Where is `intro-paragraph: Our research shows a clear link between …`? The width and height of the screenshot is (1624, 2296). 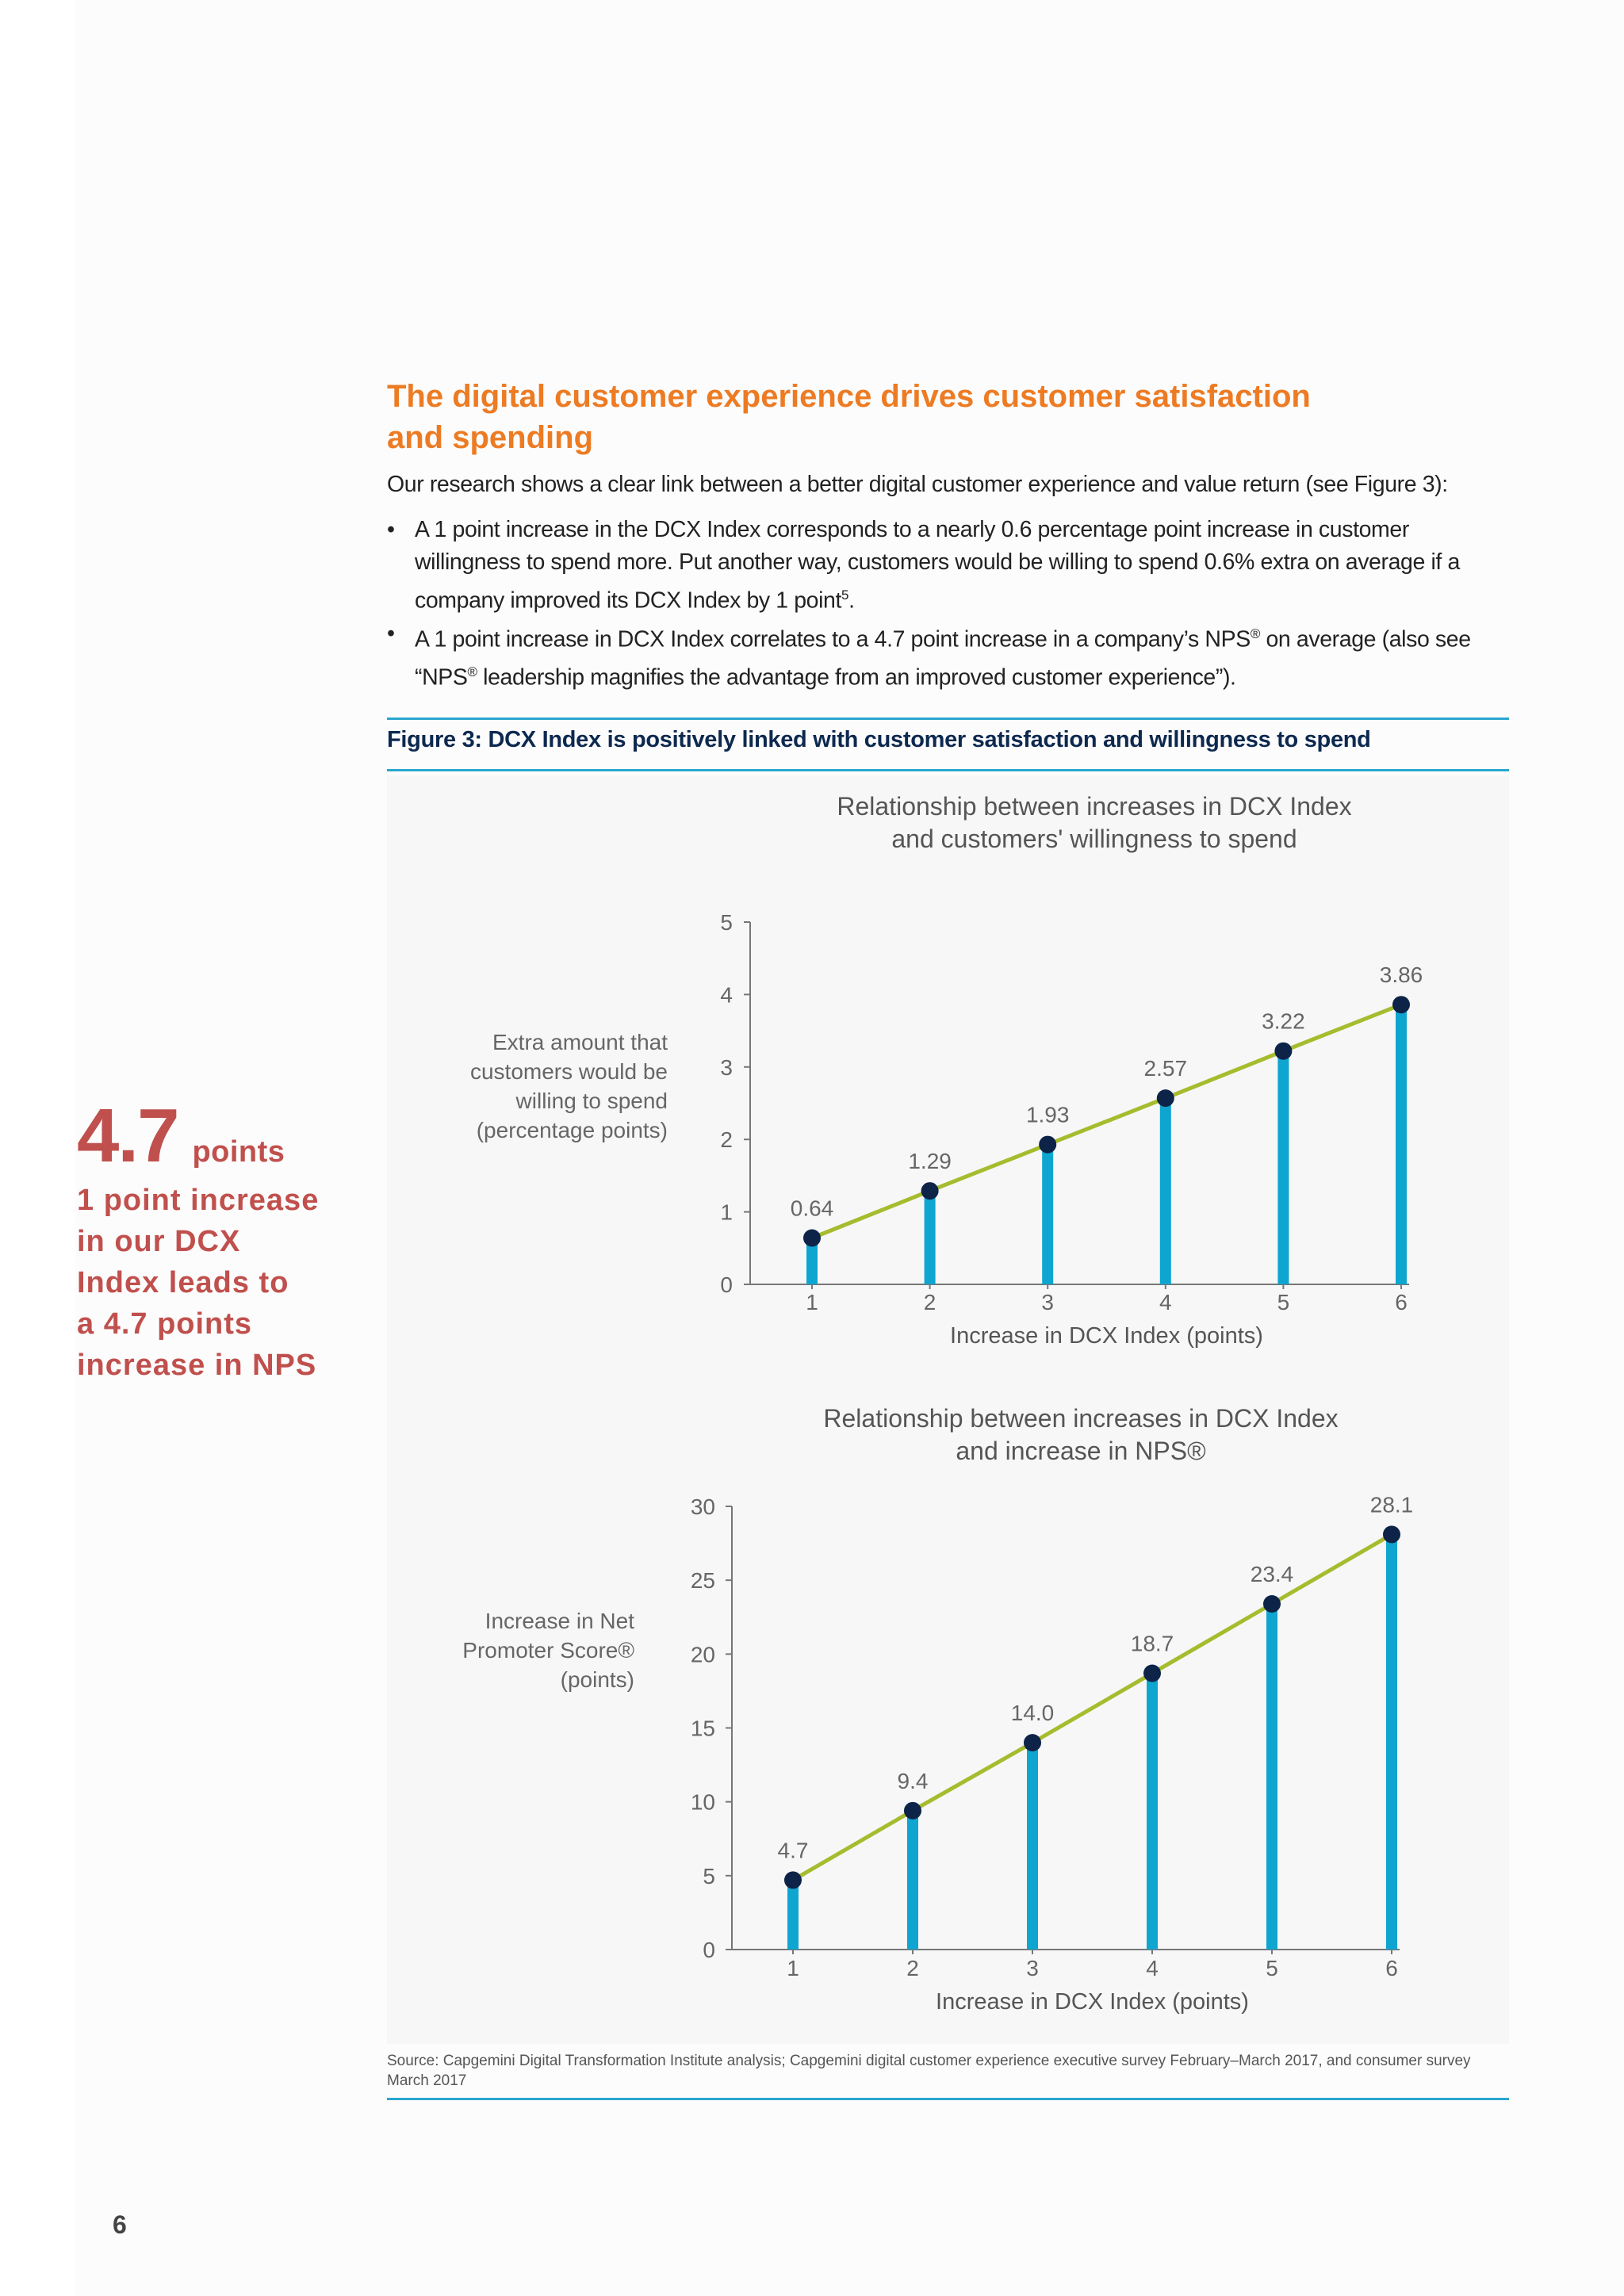
intro-paragraph: Our research shows a clear link between … is located at coordinates (918, 485).